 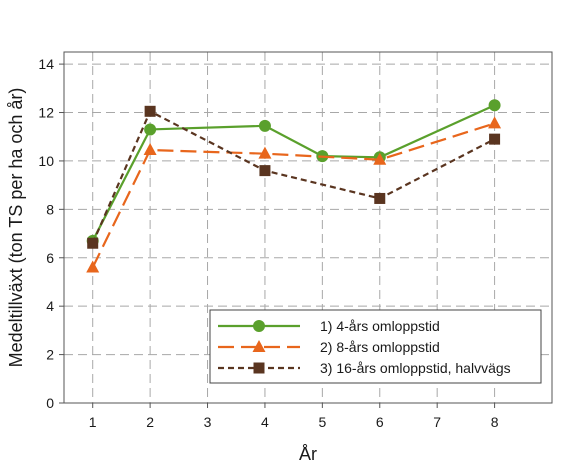 What do you see at coordinates (50, 258) in the screenshot?
I see `y-tick-label: 6` at bounding box center [50, 258].